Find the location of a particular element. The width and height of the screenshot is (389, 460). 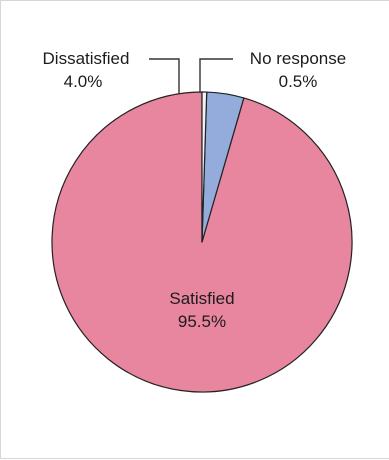

label-no-response-name: No response is located at coordinates (298, 58).